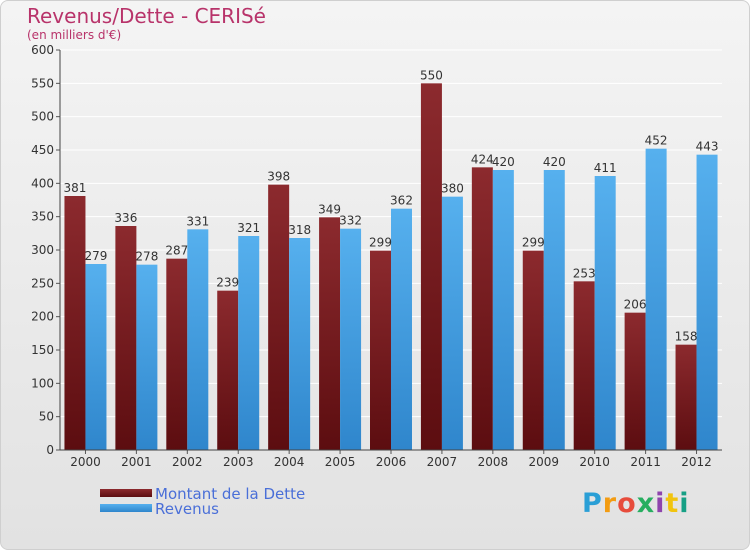 This screenshot has height=550, width=750. What do you see at coordinates (96, 256) in the screenshot?
I see `value-label-revenus-2000: 279` at bounding box center [96, 256].